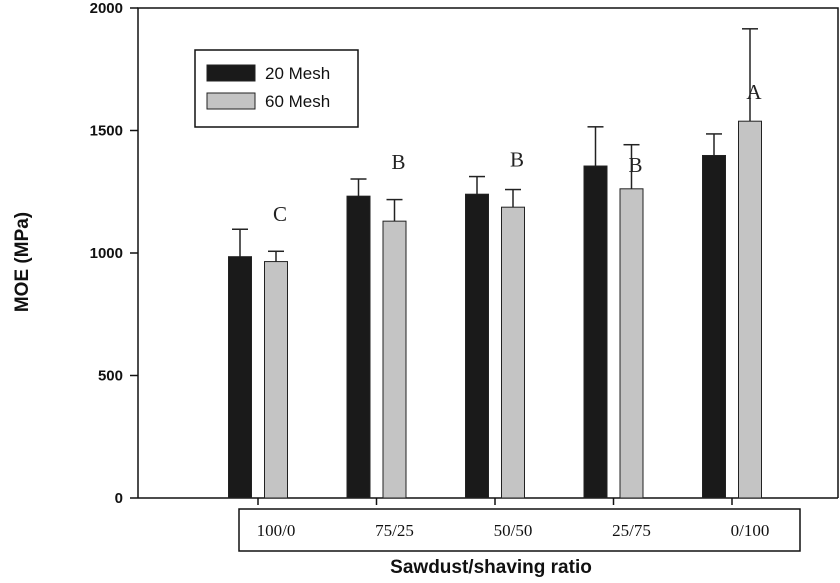  Describe the element at coordinates (106, 8) in the screenshot. I see `y-tick-label: 2000` at that location.